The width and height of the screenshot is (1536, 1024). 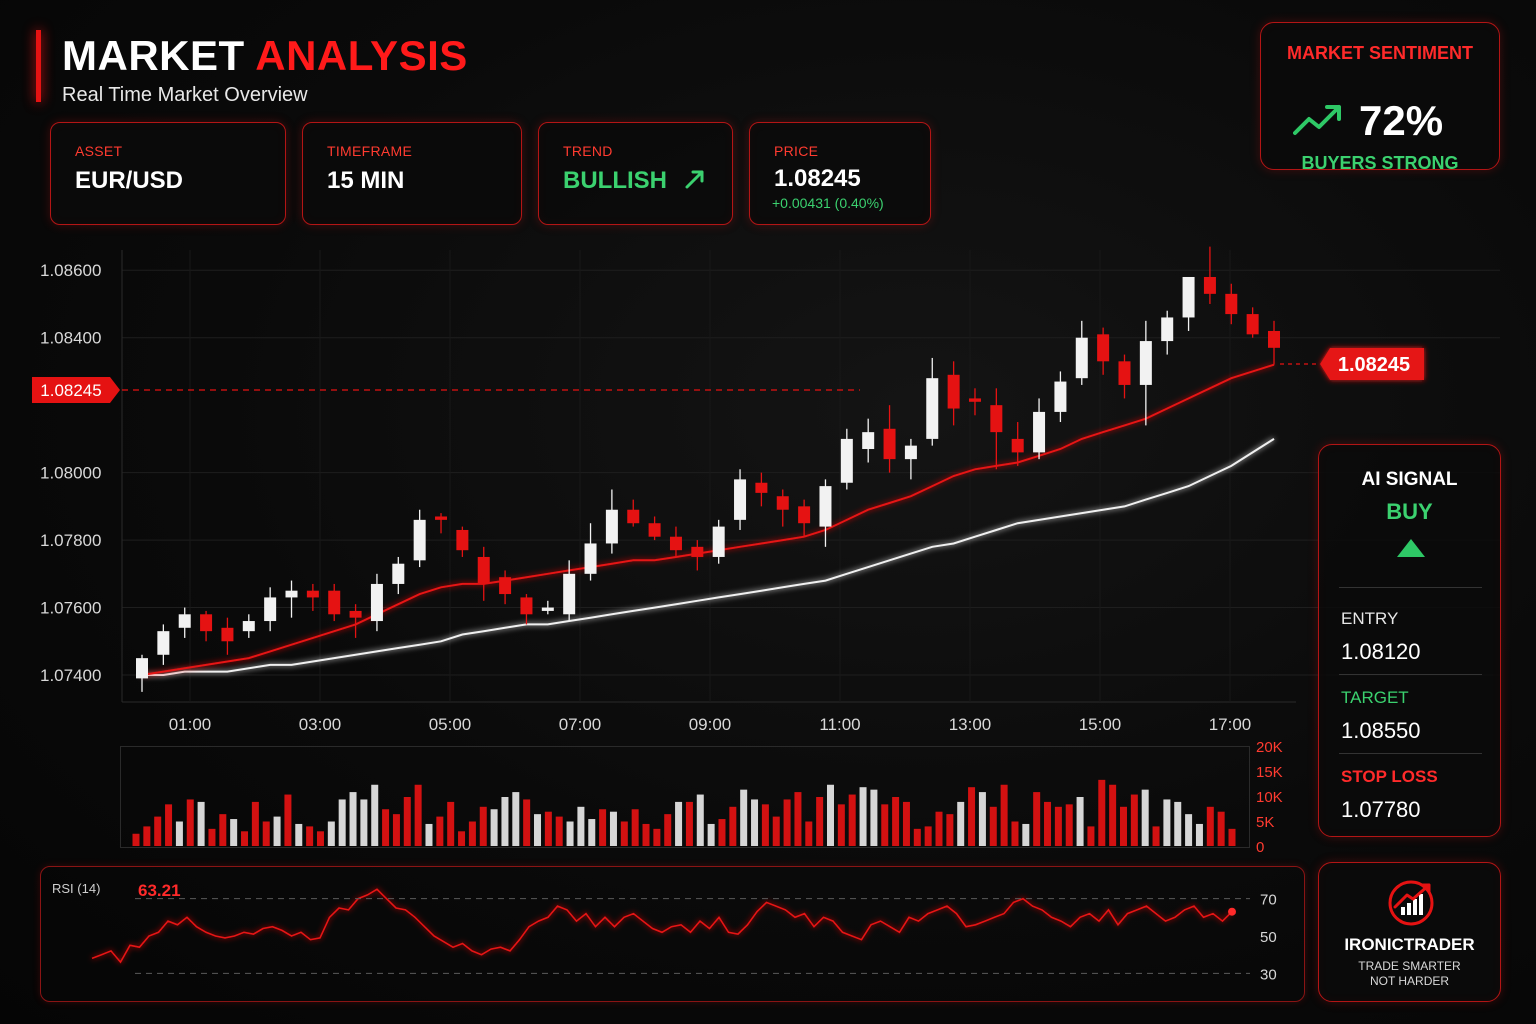 What do you see at coordinates (840, 173) in the screenshot?
I see `price-card: PRICE 1.08245 +0.00431 (0.40%)` at bounding box center [840, 173].